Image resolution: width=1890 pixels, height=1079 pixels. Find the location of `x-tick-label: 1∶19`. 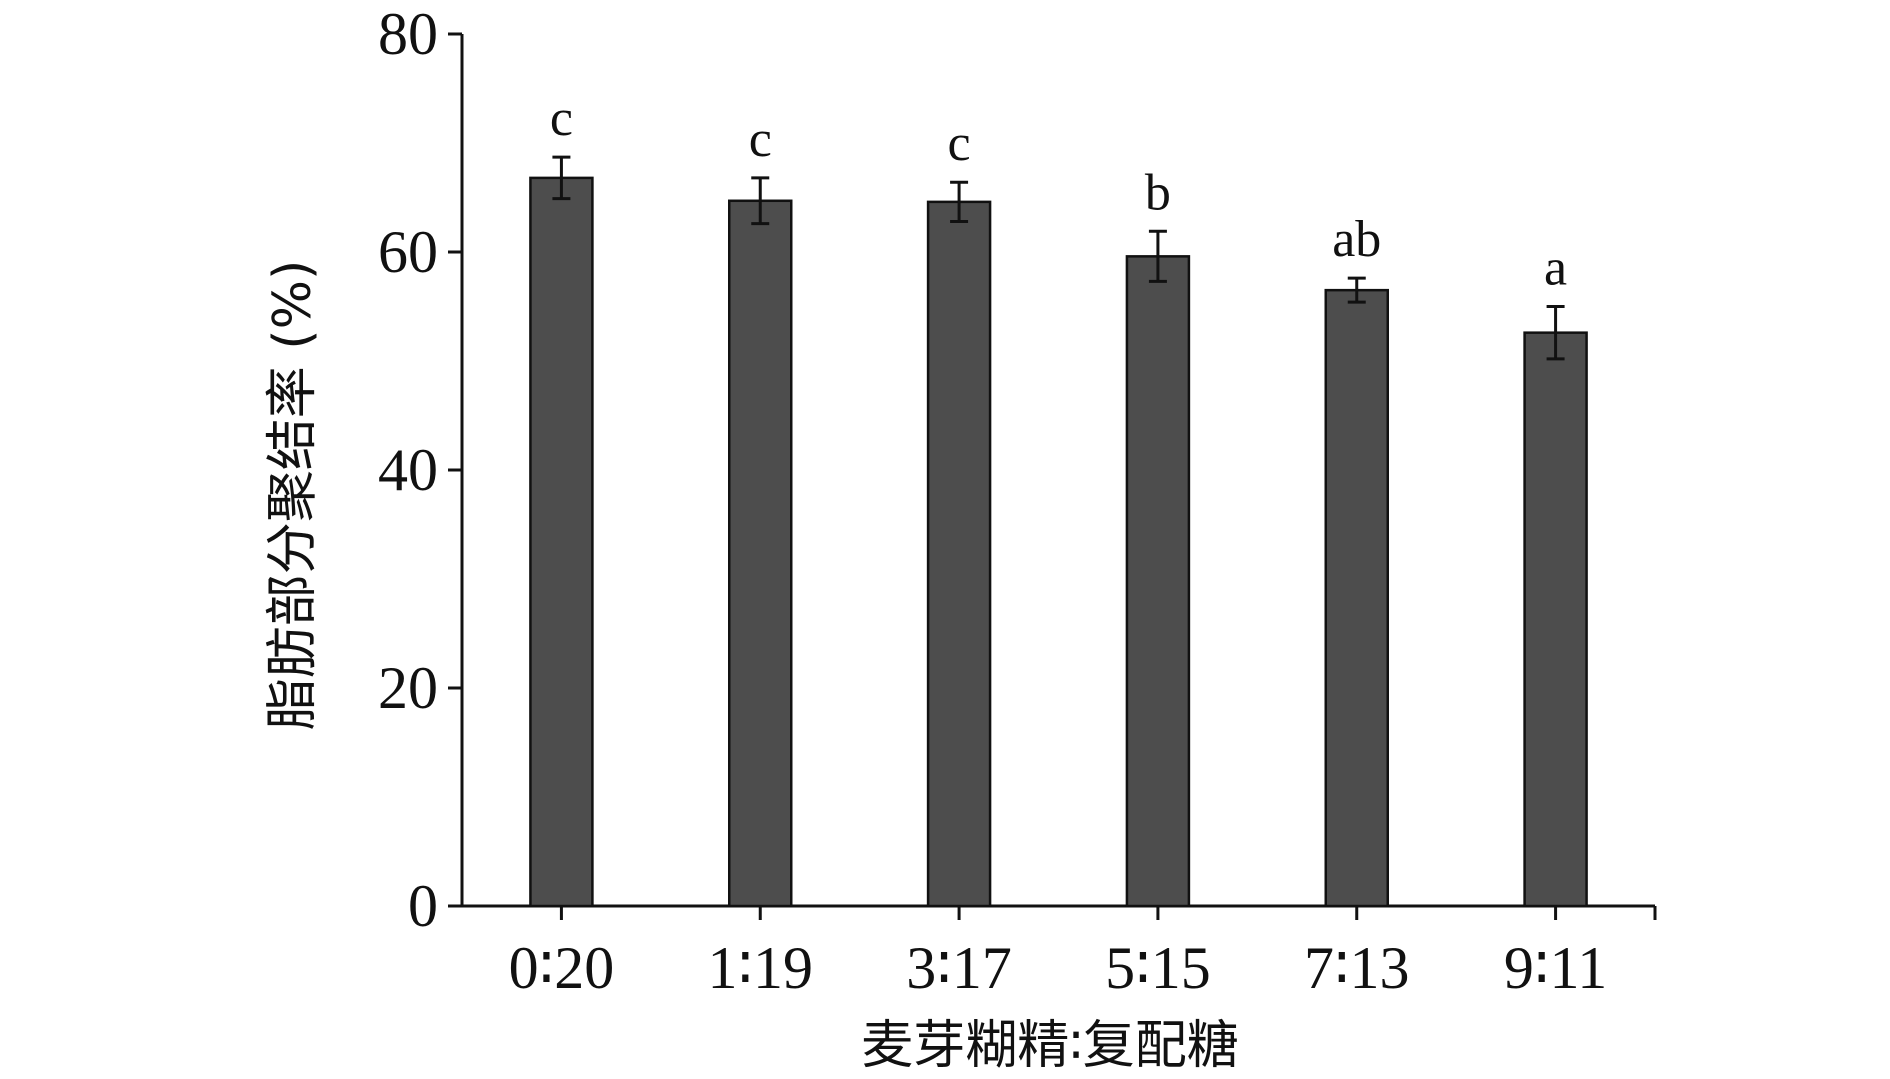

x-tick-label: 1∶19 is located at coordinates (760, 968).